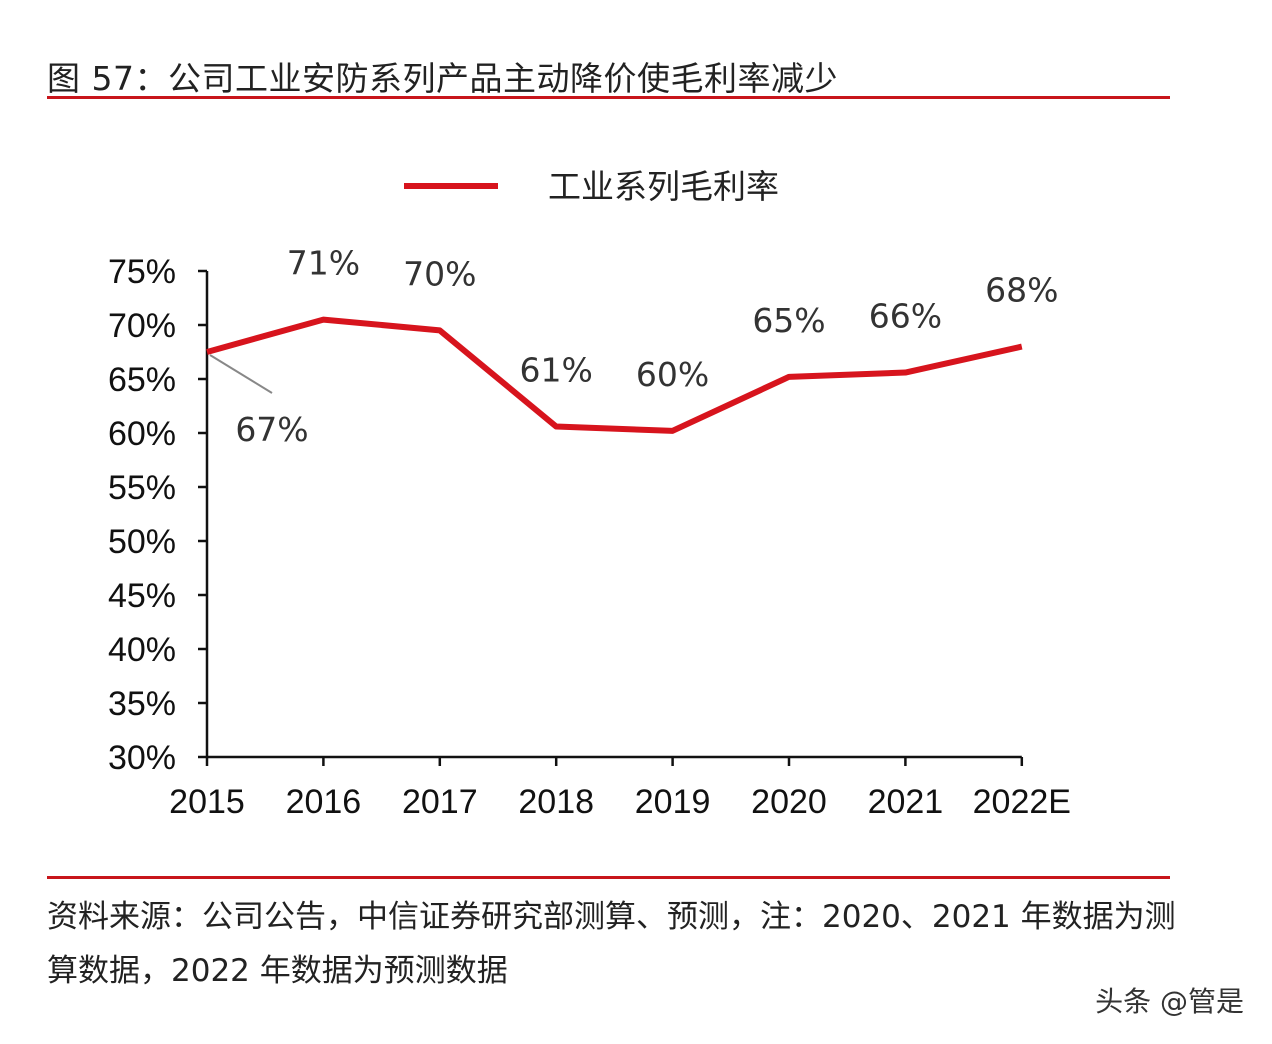  What do you see at coordinates (142, 272) in the screenshot?
I see `y-tick-label: 75%` at bounding box center [142, 272].